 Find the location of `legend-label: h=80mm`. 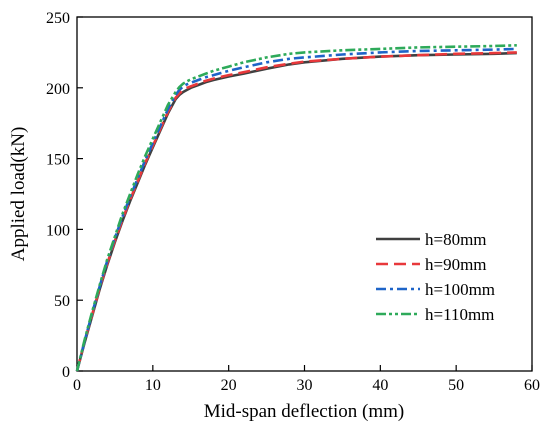

legend-label: h=80mm is located at coordinates (456, 239).